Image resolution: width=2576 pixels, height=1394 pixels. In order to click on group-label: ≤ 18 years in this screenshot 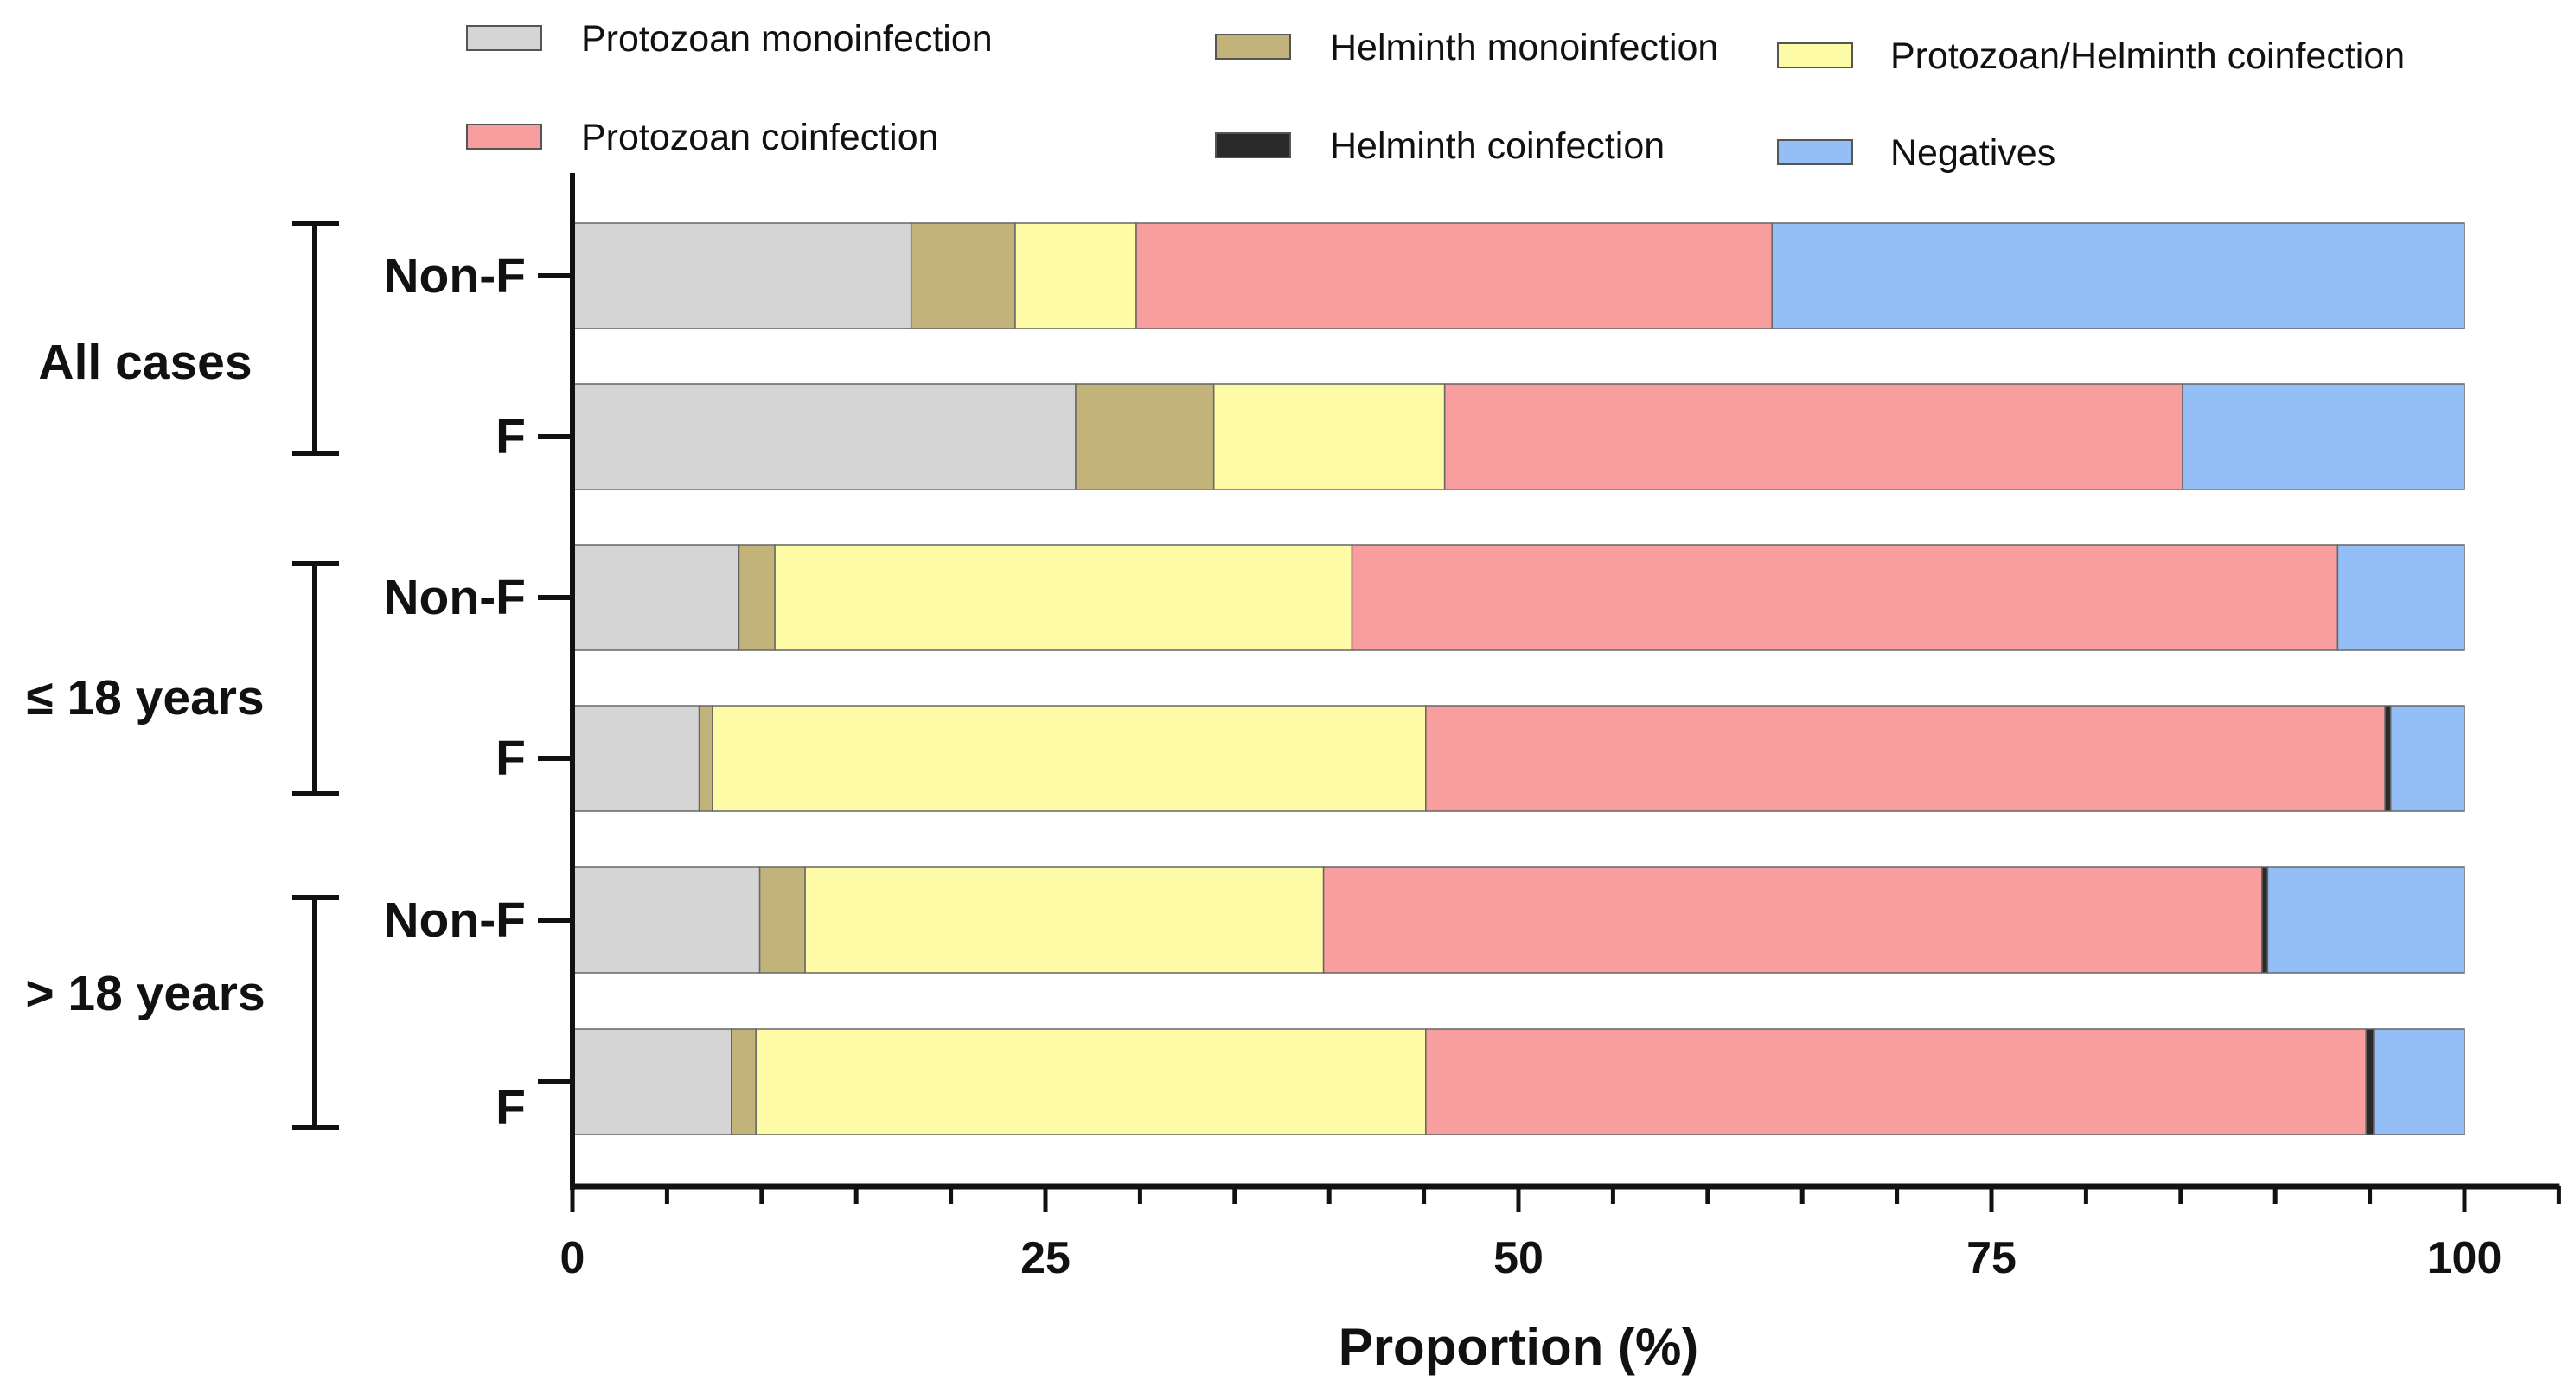, I will do `click(145, 698)`.